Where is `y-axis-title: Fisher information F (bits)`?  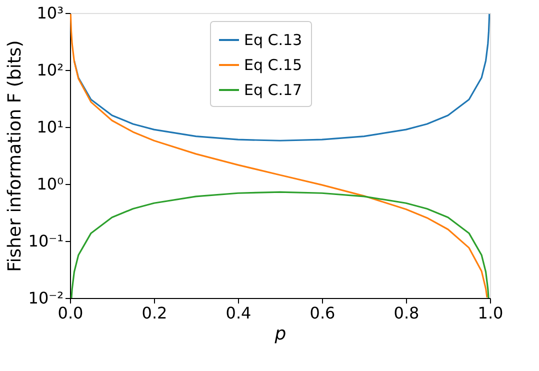 y-axis-title: Fisher information F (bits) is located at coordinates (15, 156).